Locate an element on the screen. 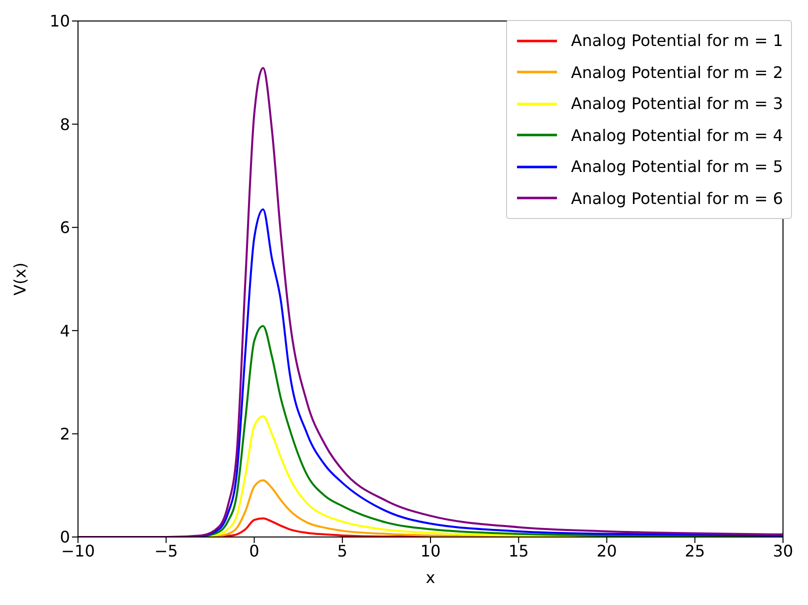 This screenshot has width=808, height=605. x-tick-label: 20 is located at coordinates (606, 550).